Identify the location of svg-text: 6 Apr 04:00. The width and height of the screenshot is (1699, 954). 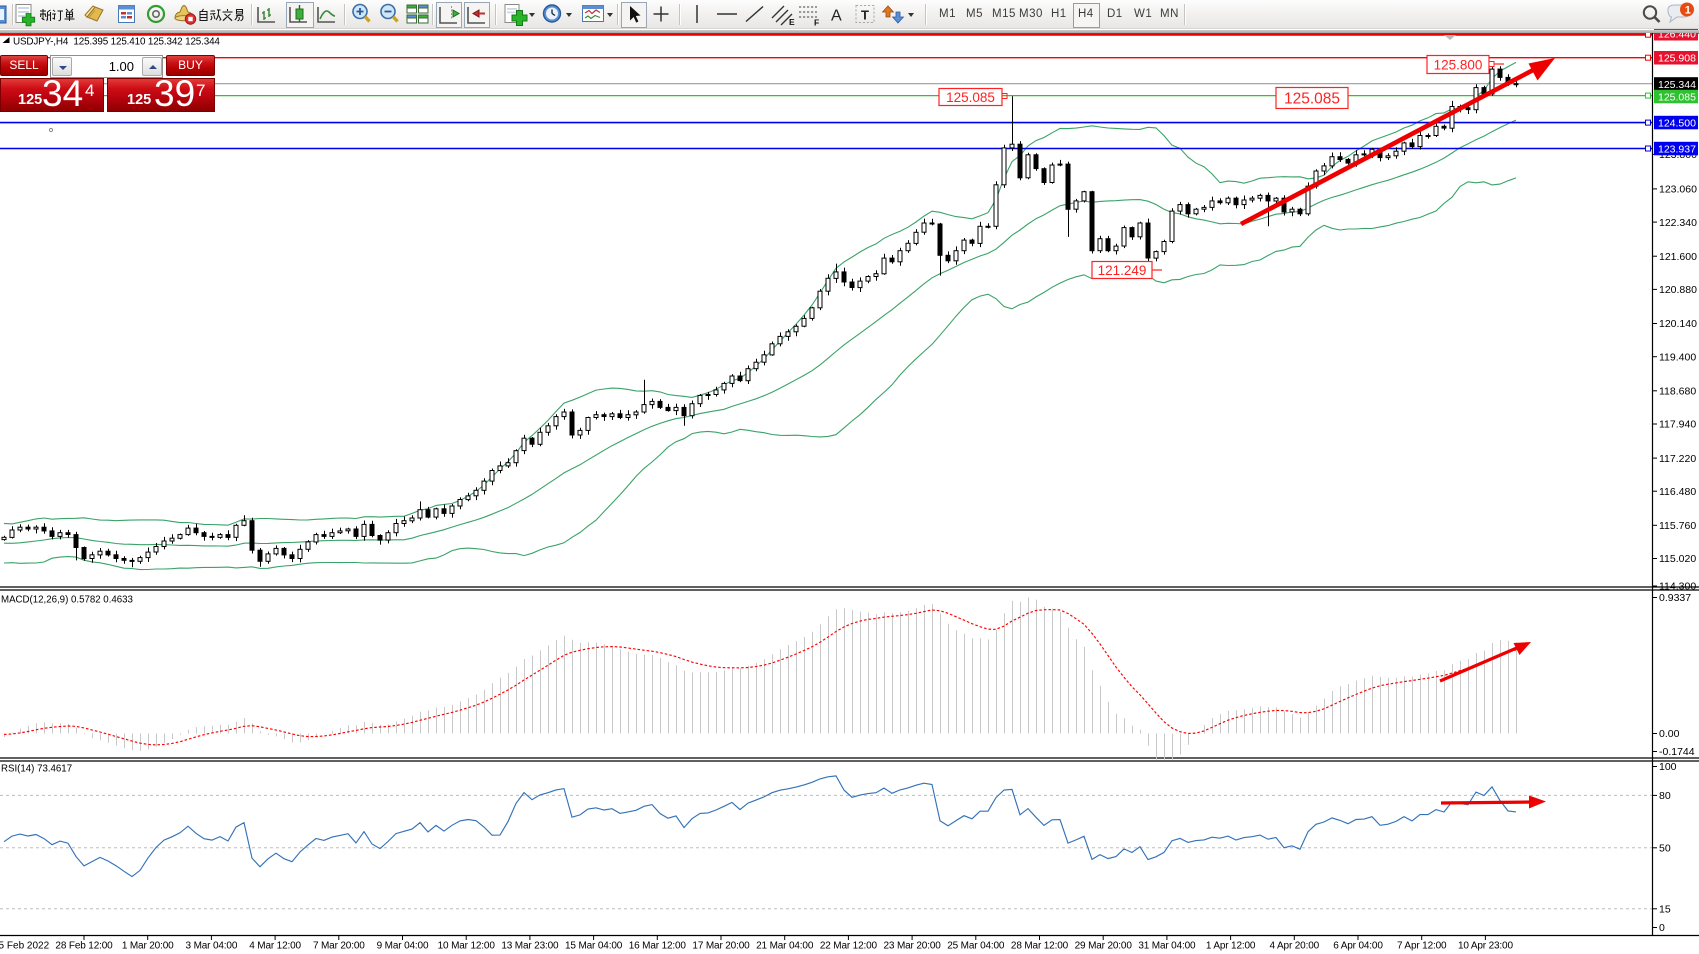
(1358, 946).